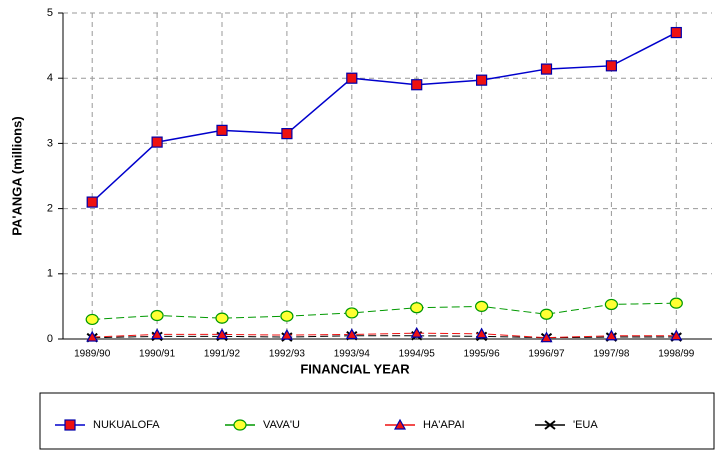 This screenshot has width=715, height=450. I want to click on x-tick-label: 1998/99, so click(676, 354).